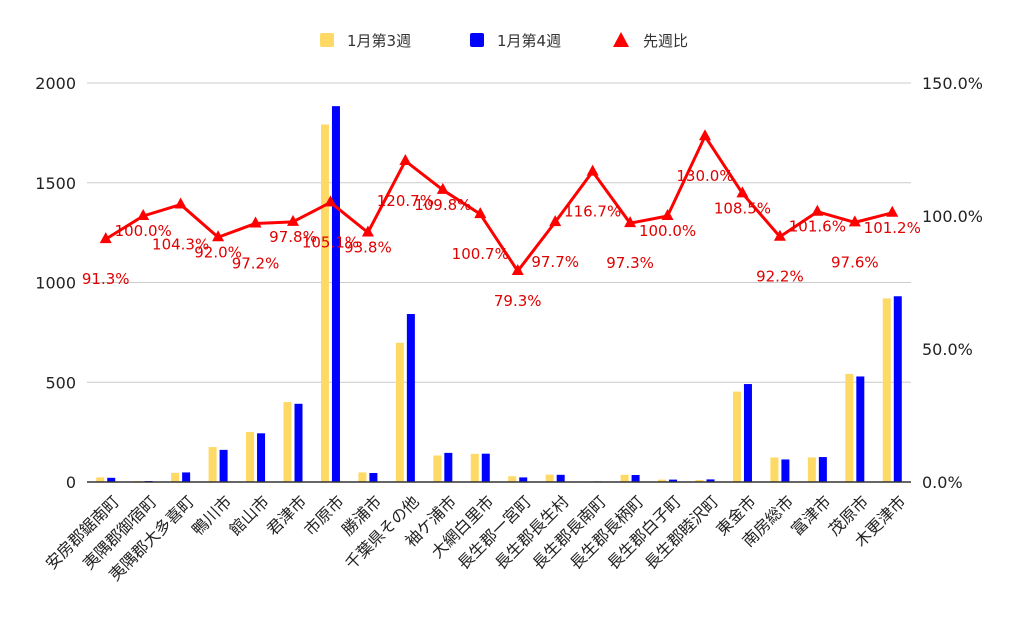 This screenshot has width=1024, height=637. What do you see at coordinates (780, 277) in the screenshot?
I see `line-data-label: 92.2%` at bounding box center [780, 277].